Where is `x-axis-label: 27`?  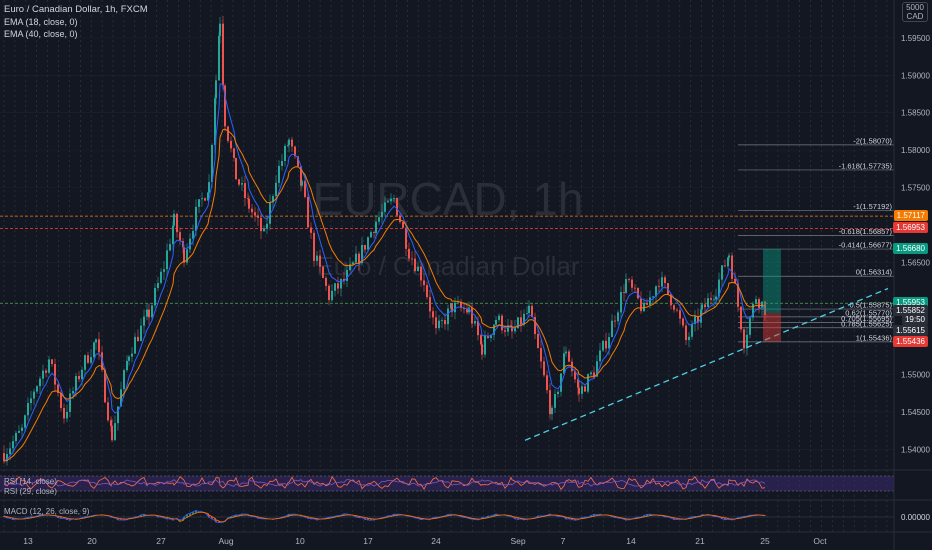
x-axis-label: 27 is located at coordinates (161, 541).